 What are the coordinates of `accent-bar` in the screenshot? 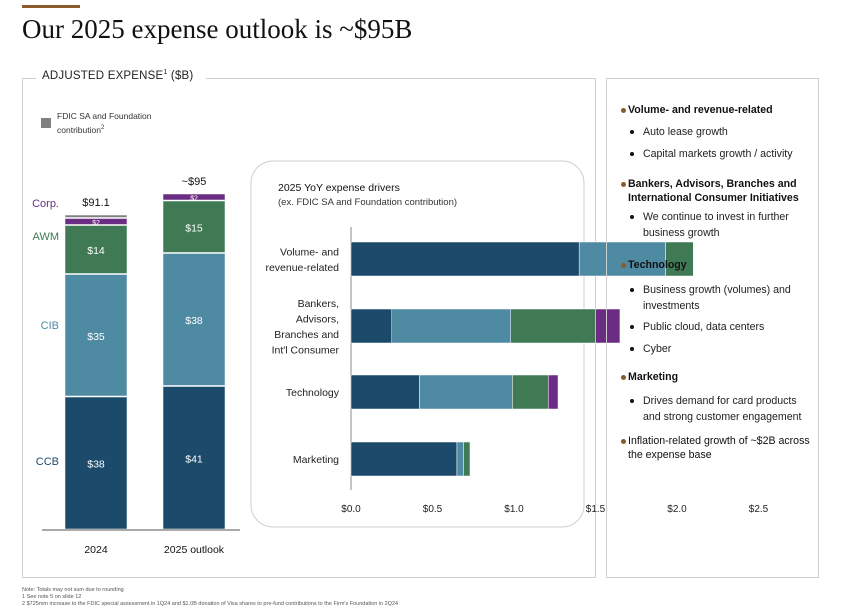 It's located at (51, 6).